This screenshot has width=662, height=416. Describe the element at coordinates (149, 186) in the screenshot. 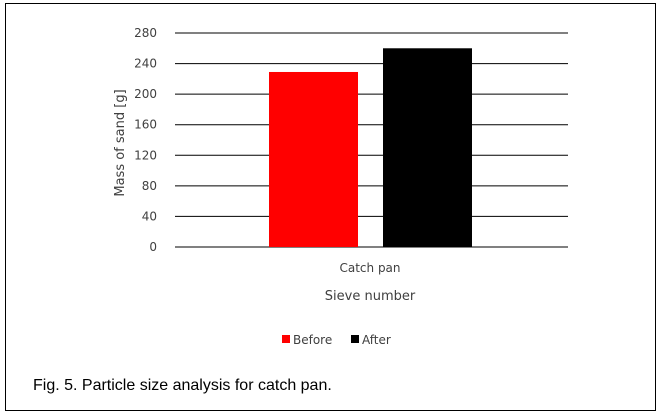

I see `y-tick-label-80: 80` at that location.